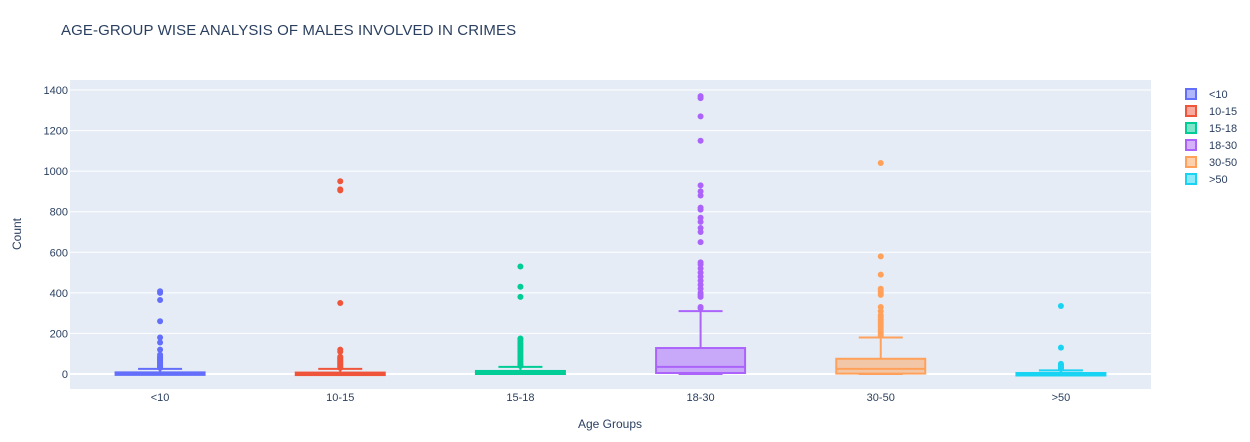  What do you see at coordinates (1223, 146) in the screenshot?
I see `legend-label: 18-30` at bounding box center [1223, 146].